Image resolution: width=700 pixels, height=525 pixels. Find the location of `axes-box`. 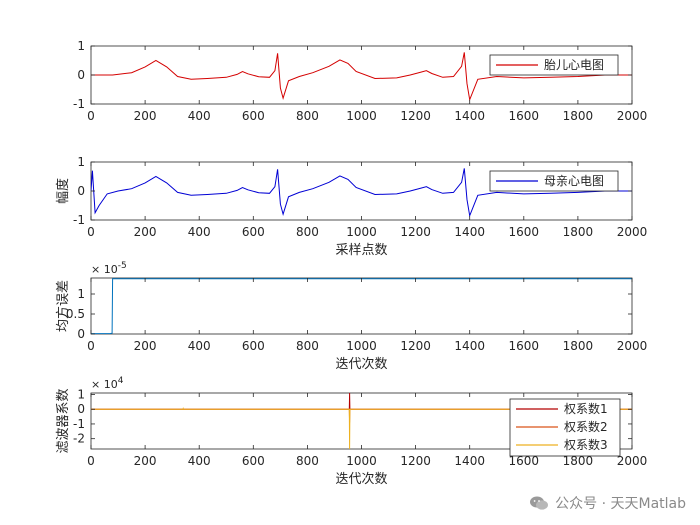

axes-box is located at coordinates (361, 306).